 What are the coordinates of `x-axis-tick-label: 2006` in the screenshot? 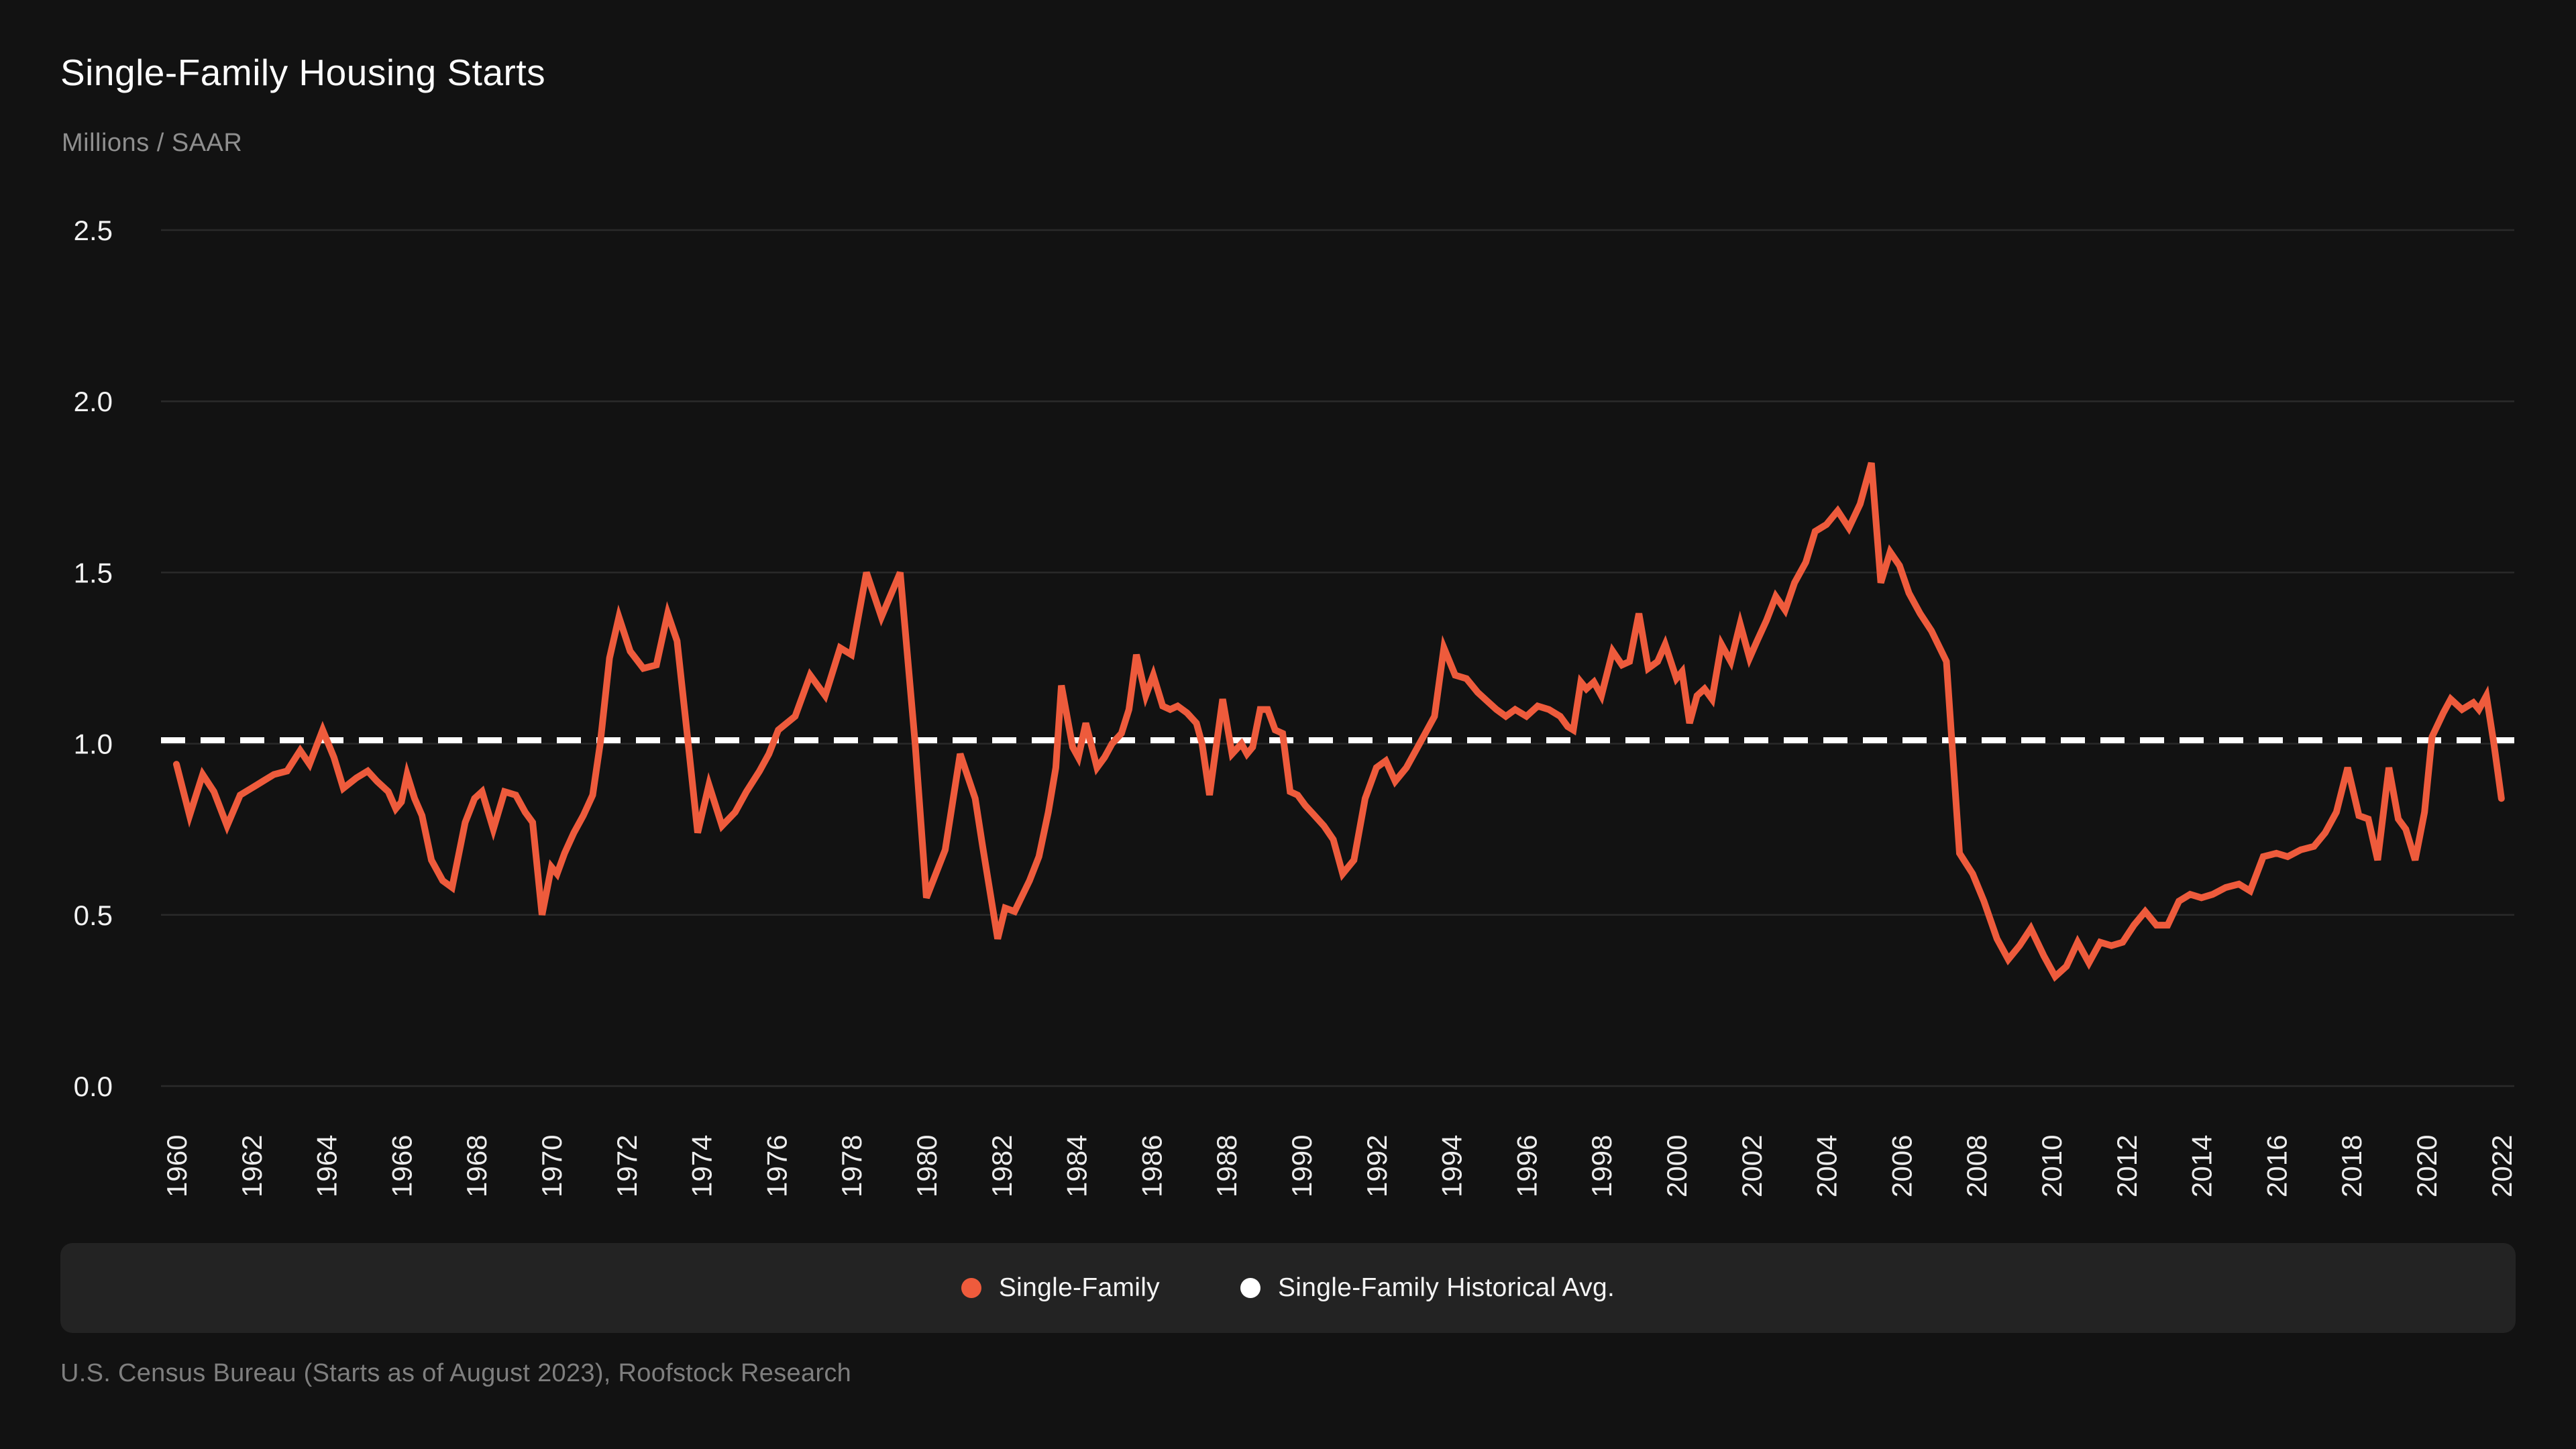 It's located at (1901, 1166).